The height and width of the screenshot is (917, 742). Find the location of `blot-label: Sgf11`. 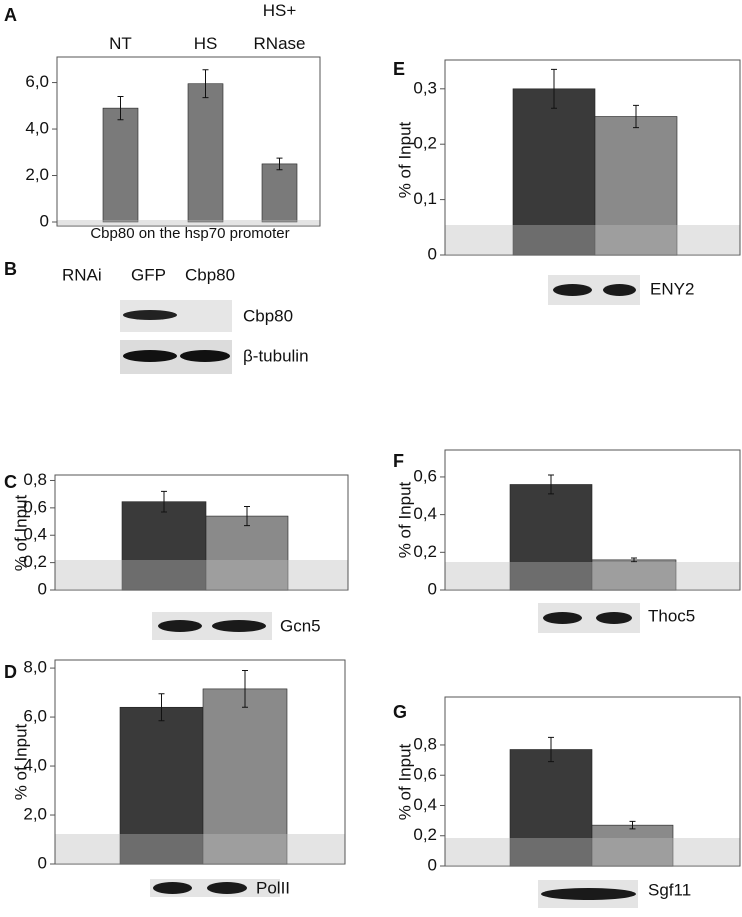

blot-label: Sgf11 is located at coordinates (669, 889).